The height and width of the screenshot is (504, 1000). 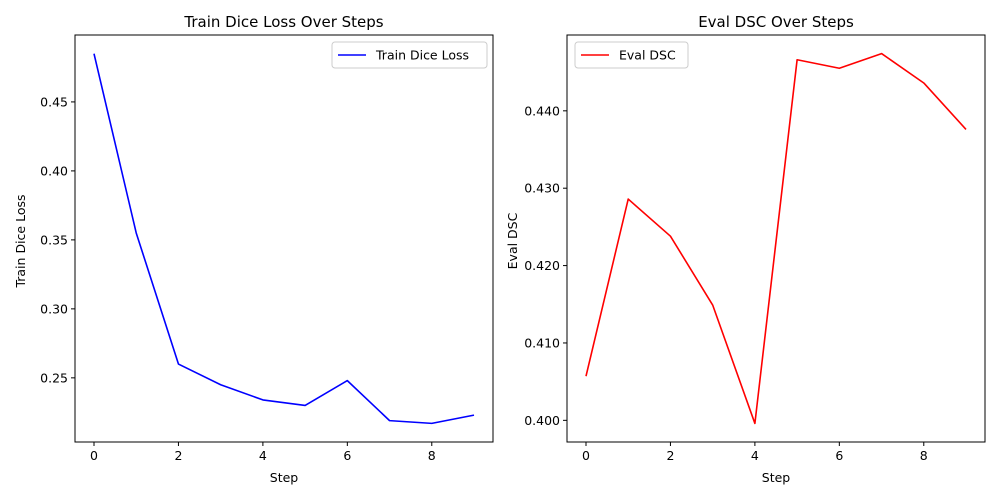 What do you see at coordinates (776, 22) in the screenshot?
I see `chart-title: Eval DSC Over Steps` at bounding box center [776, 22].